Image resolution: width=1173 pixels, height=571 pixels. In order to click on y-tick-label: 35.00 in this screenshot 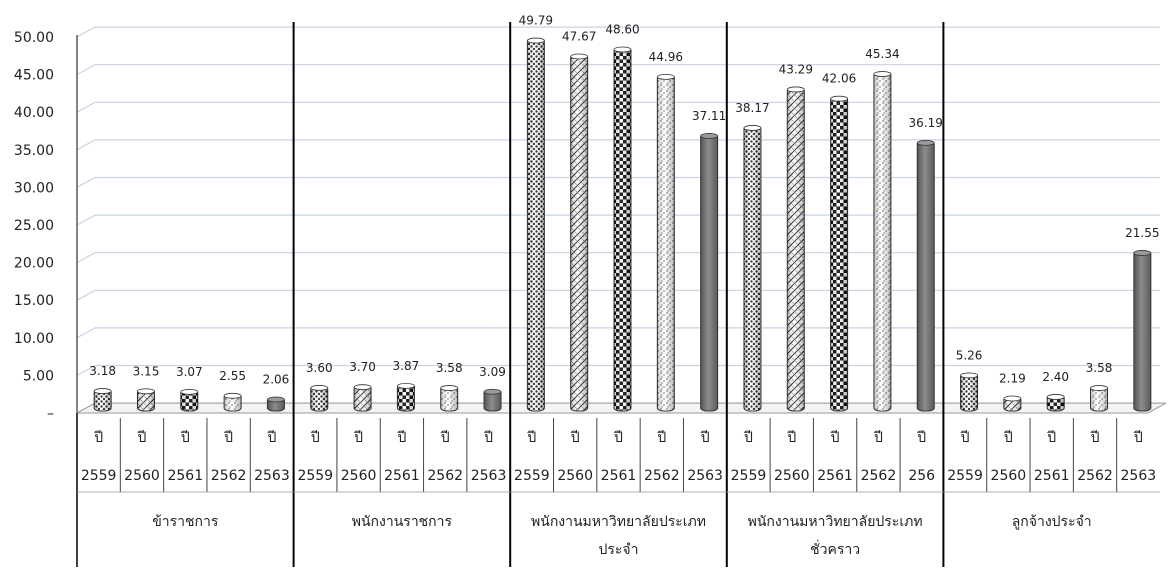, I will do `click(34, 151)`.